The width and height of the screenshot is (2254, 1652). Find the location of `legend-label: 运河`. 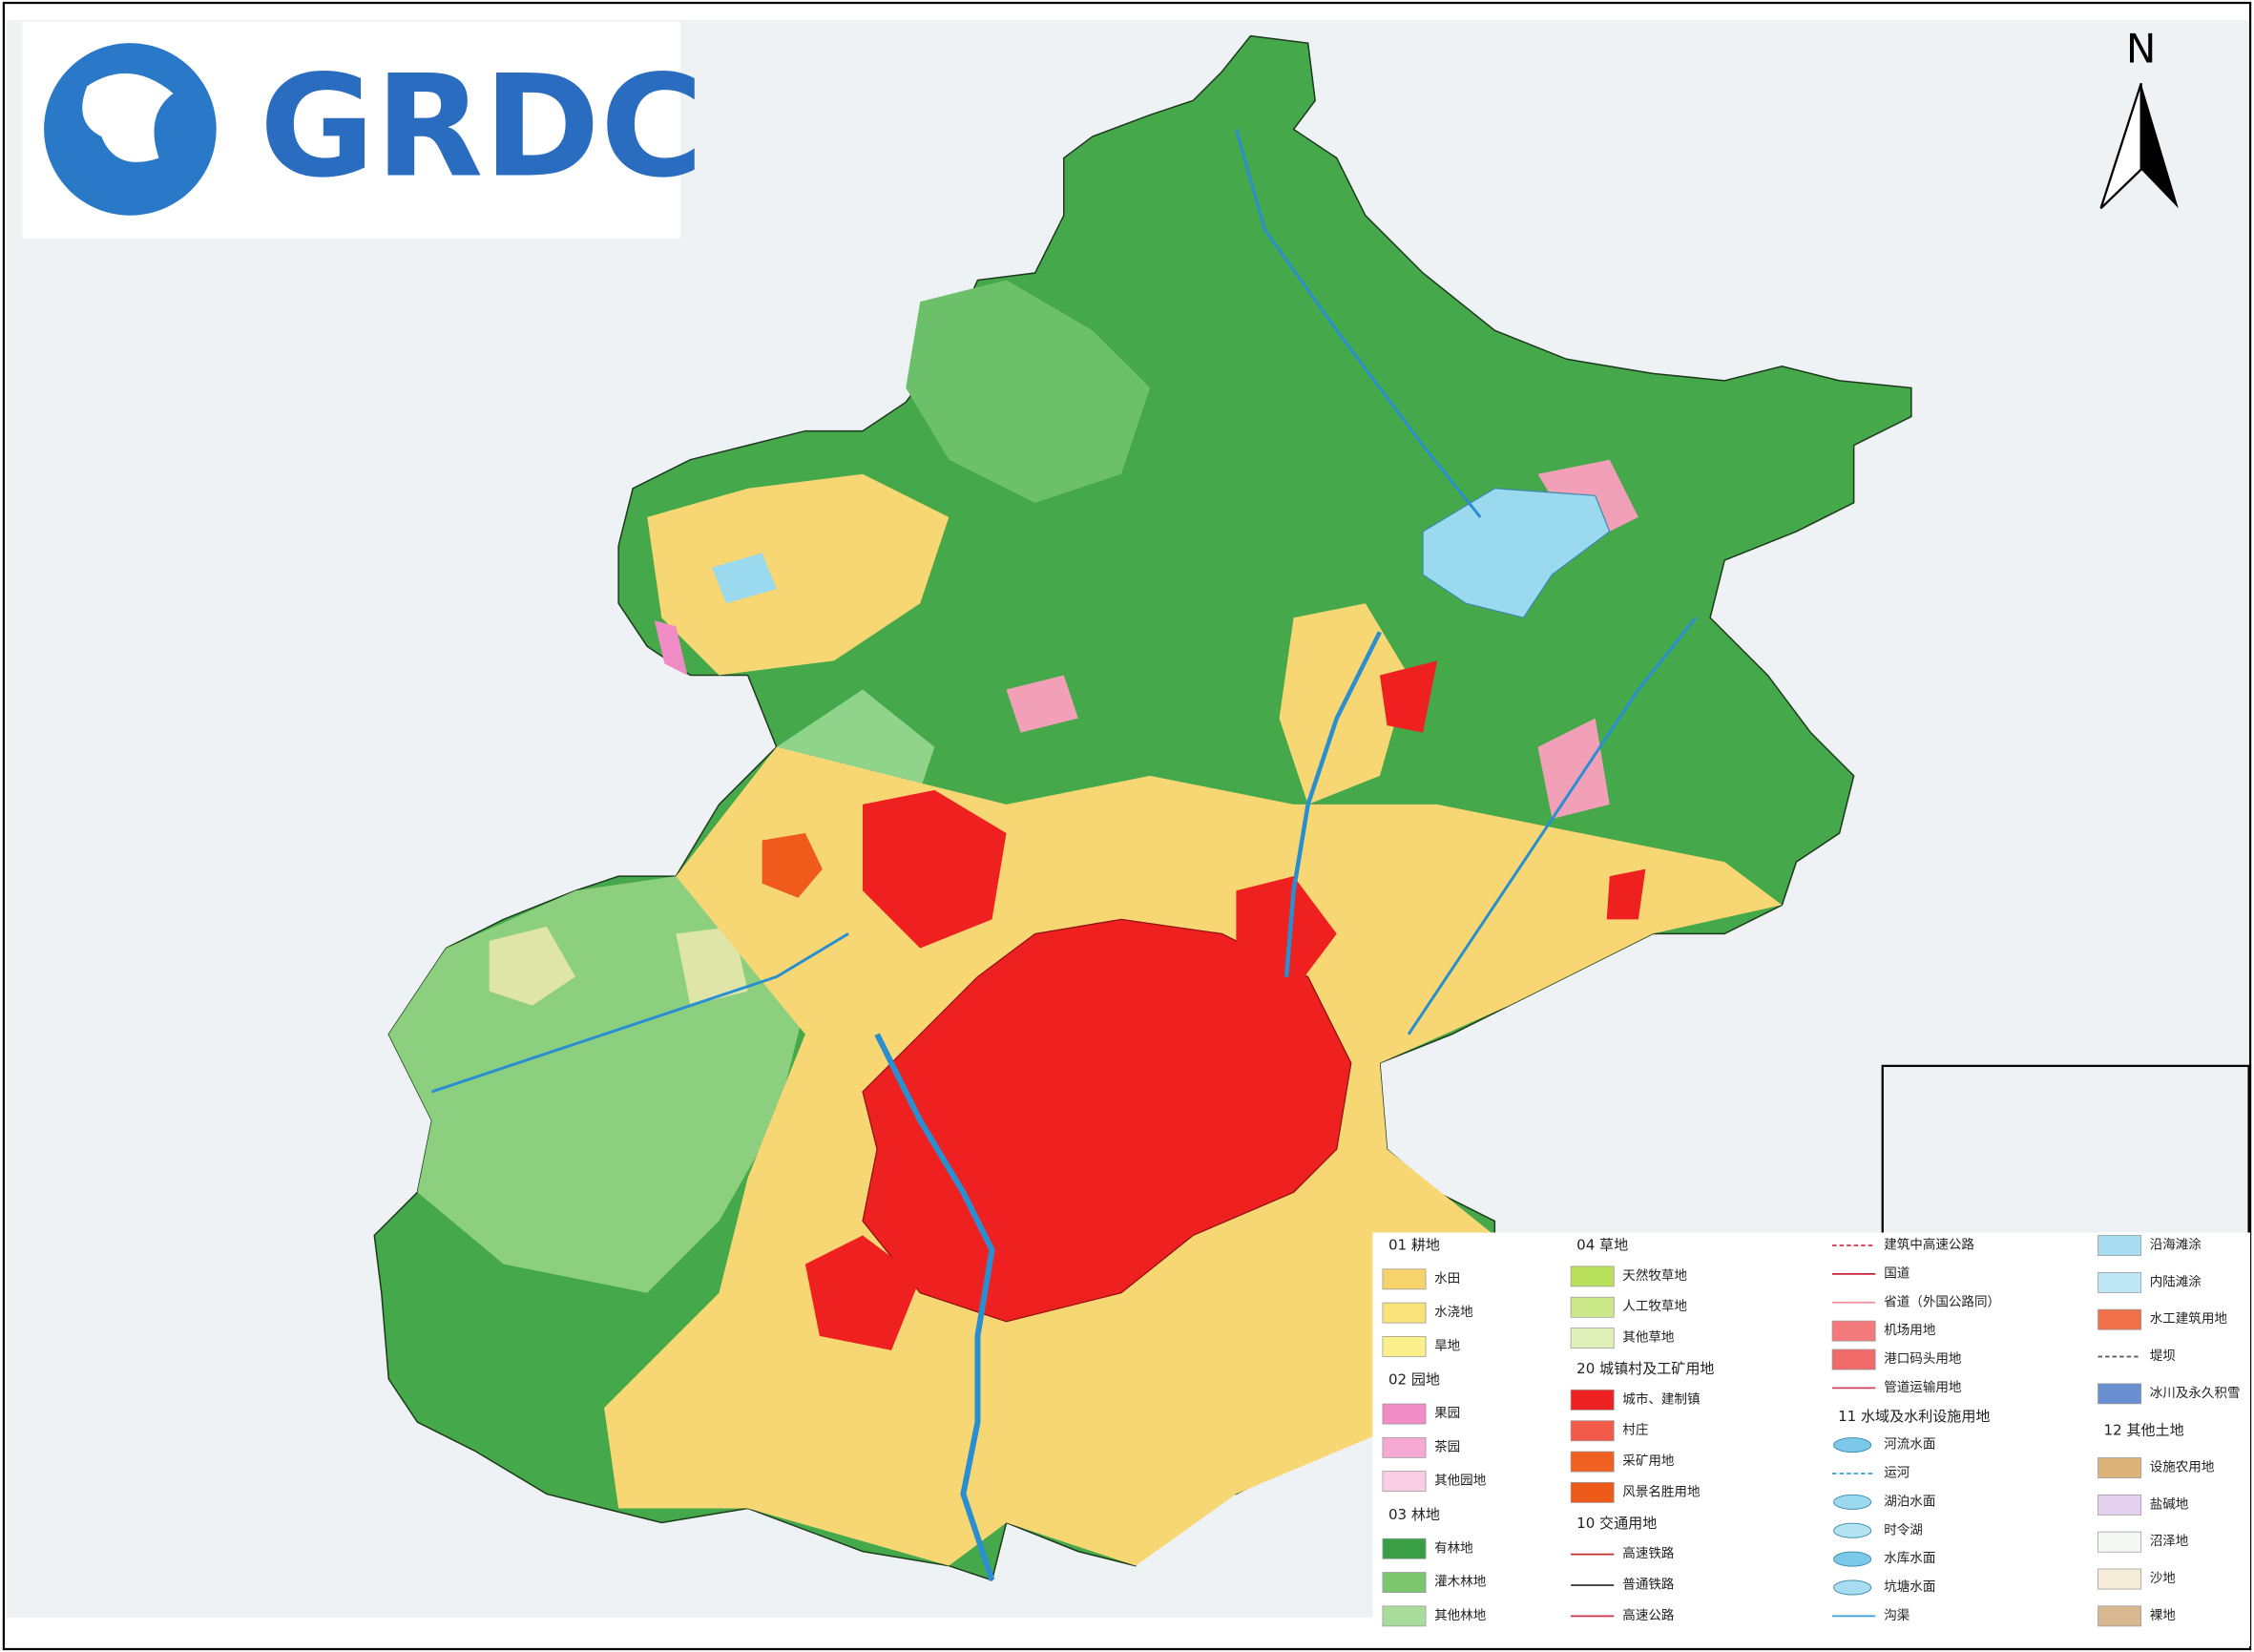

legend-label: 运河 is located at coordinates (1897, 1473).